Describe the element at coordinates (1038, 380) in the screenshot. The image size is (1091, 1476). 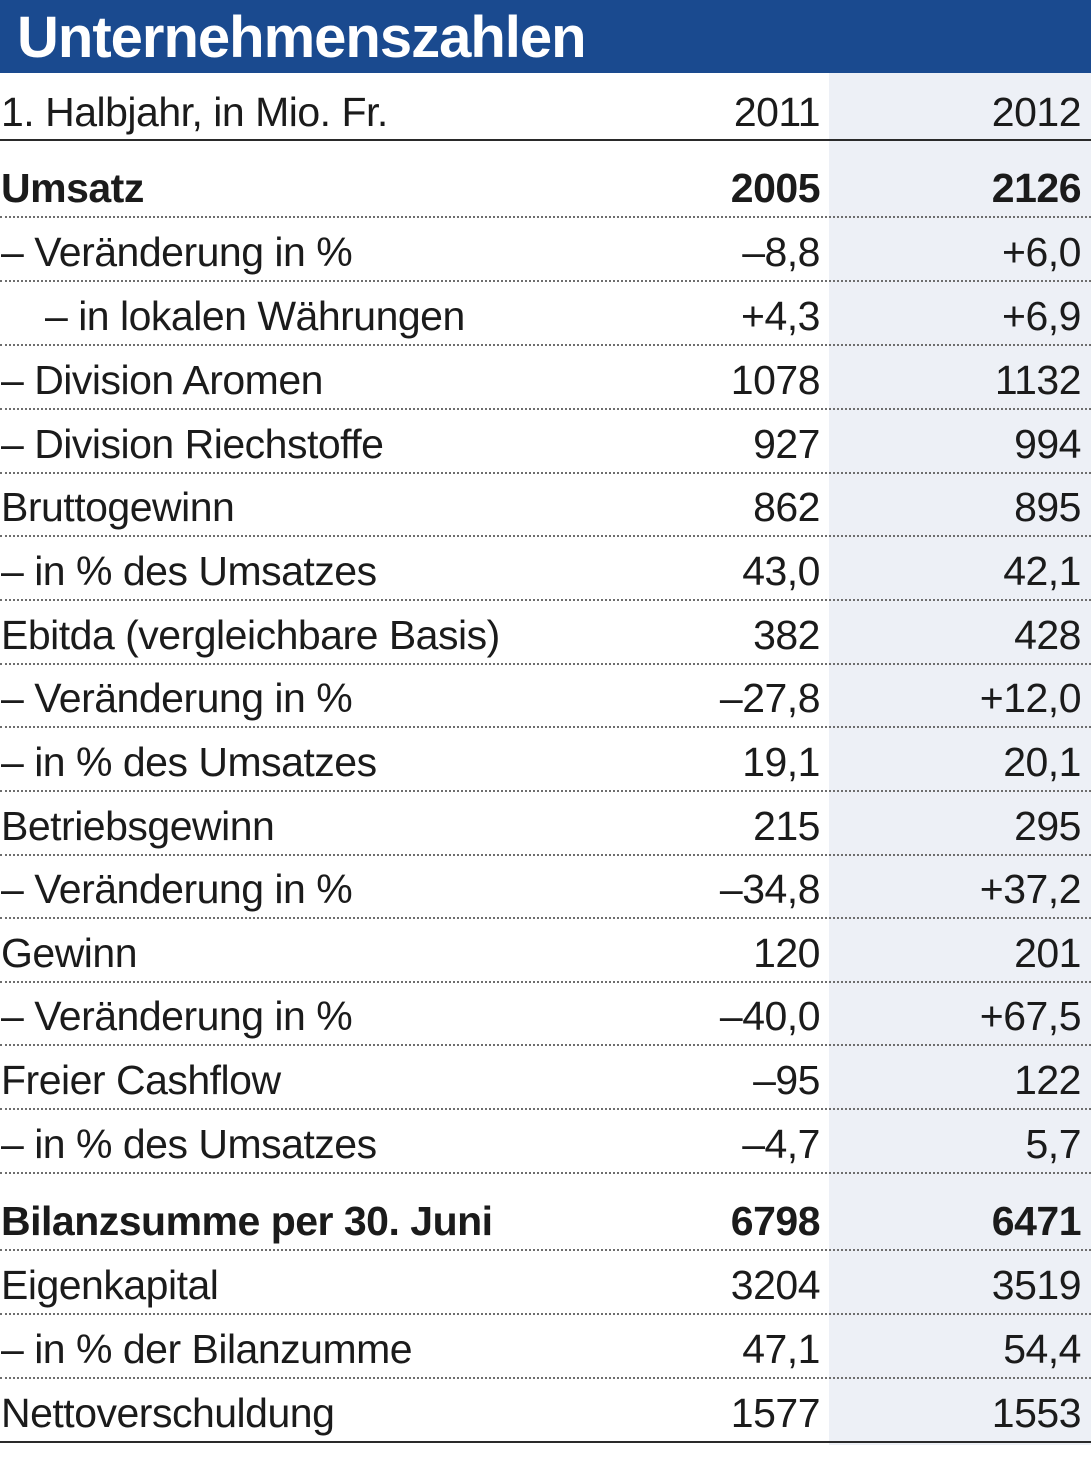
I see `value-2012: 1132` at that location.